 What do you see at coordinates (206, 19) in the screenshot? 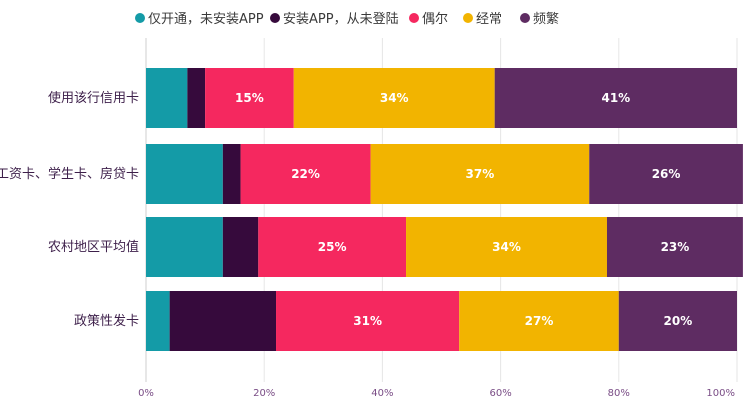
I see `legend-label: 仅开通，未安装APP` at bounding box center [206, 19].